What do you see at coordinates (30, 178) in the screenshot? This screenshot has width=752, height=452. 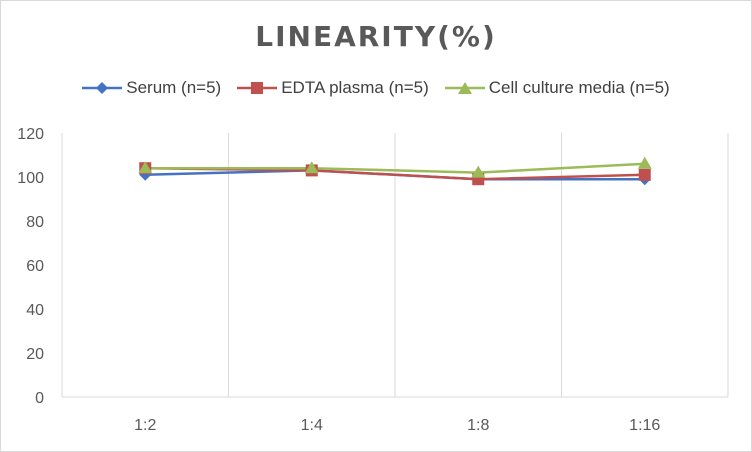 I see `y-tick-label: 100` at bounding box center [30, 178].